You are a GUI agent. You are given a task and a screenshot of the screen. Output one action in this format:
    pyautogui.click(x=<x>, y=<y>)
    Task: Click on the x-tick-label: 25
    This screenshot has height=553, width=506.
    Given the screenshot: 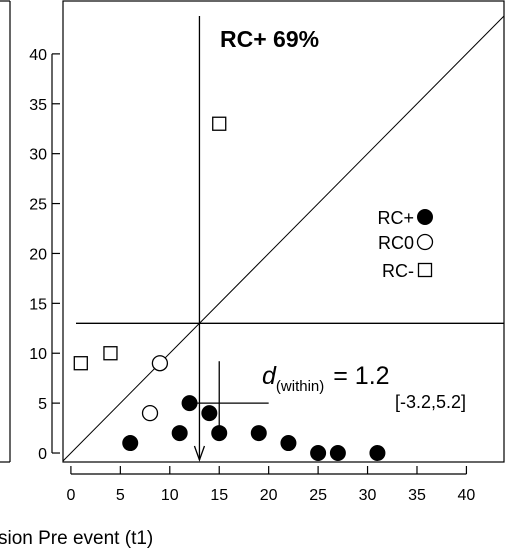 What is the action you would take?
    pyautogui.click(x=318, y=495)
    